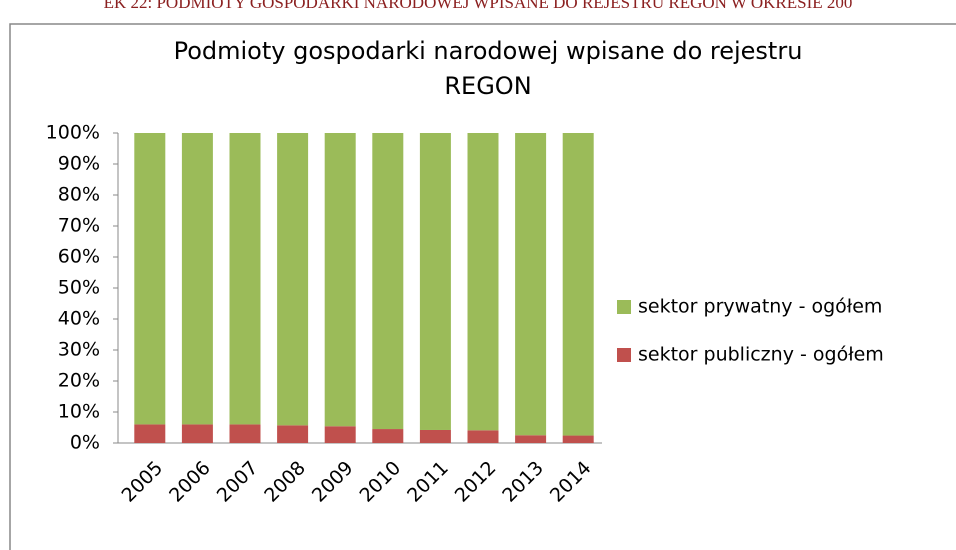 The height and width of the screenshot is (550, 956). What do you see at coordinates (760, 307) in the screenshot?
I see `legend-label: sektor prywatny - ogółem` at bounding box center [760, 307].